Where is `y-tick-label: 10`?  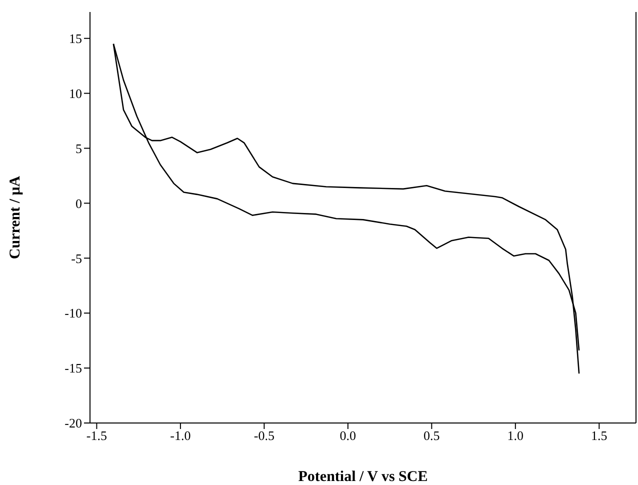
y-tick-label: 10 is located at coordinates (75, 93).